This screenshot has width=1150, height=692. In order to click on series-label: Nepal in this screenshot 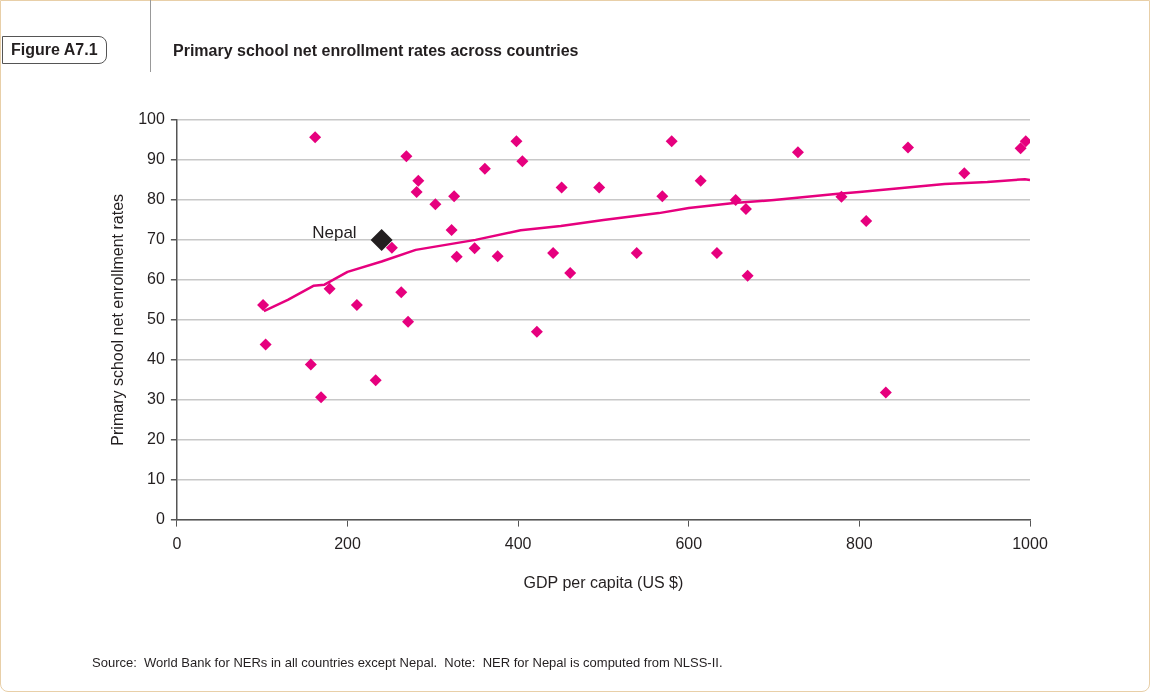, I will do `click(334, 233)`.